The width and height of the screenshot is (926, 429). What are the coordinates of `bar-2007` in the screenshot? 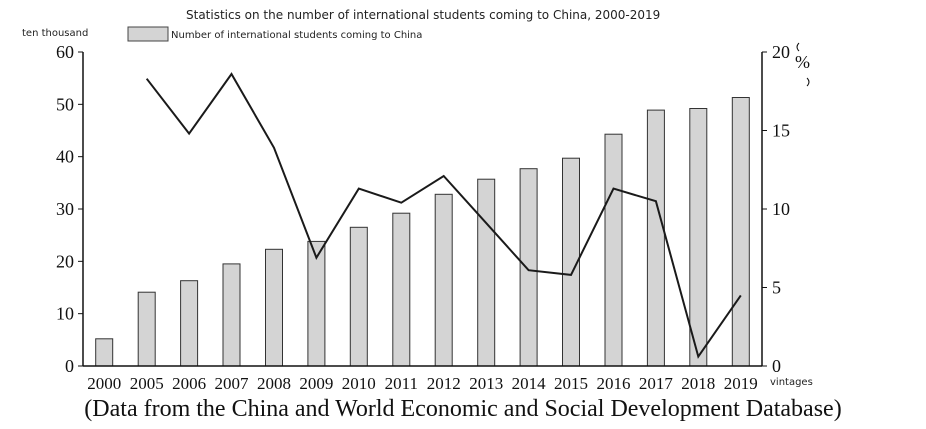 It's located at (231, 315).